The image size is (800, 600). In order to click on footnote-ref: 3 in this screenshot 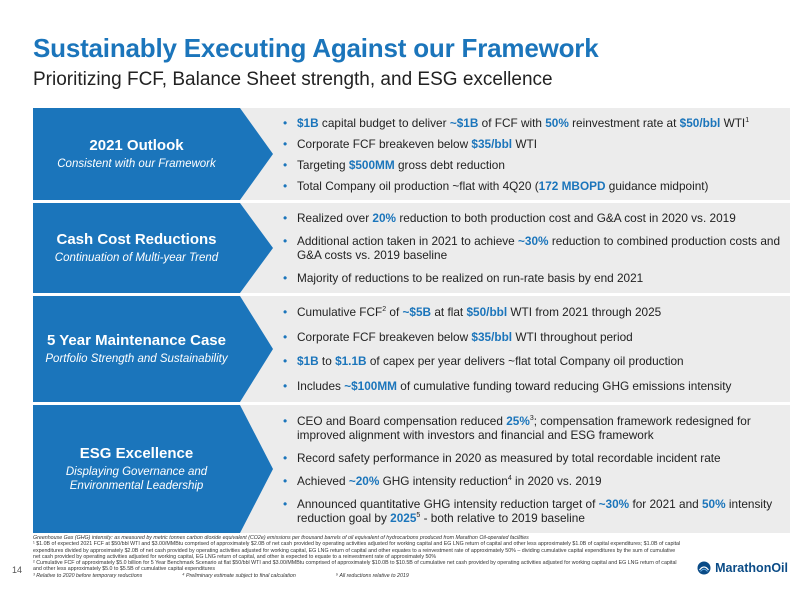, I will do `click(531, 418)`.